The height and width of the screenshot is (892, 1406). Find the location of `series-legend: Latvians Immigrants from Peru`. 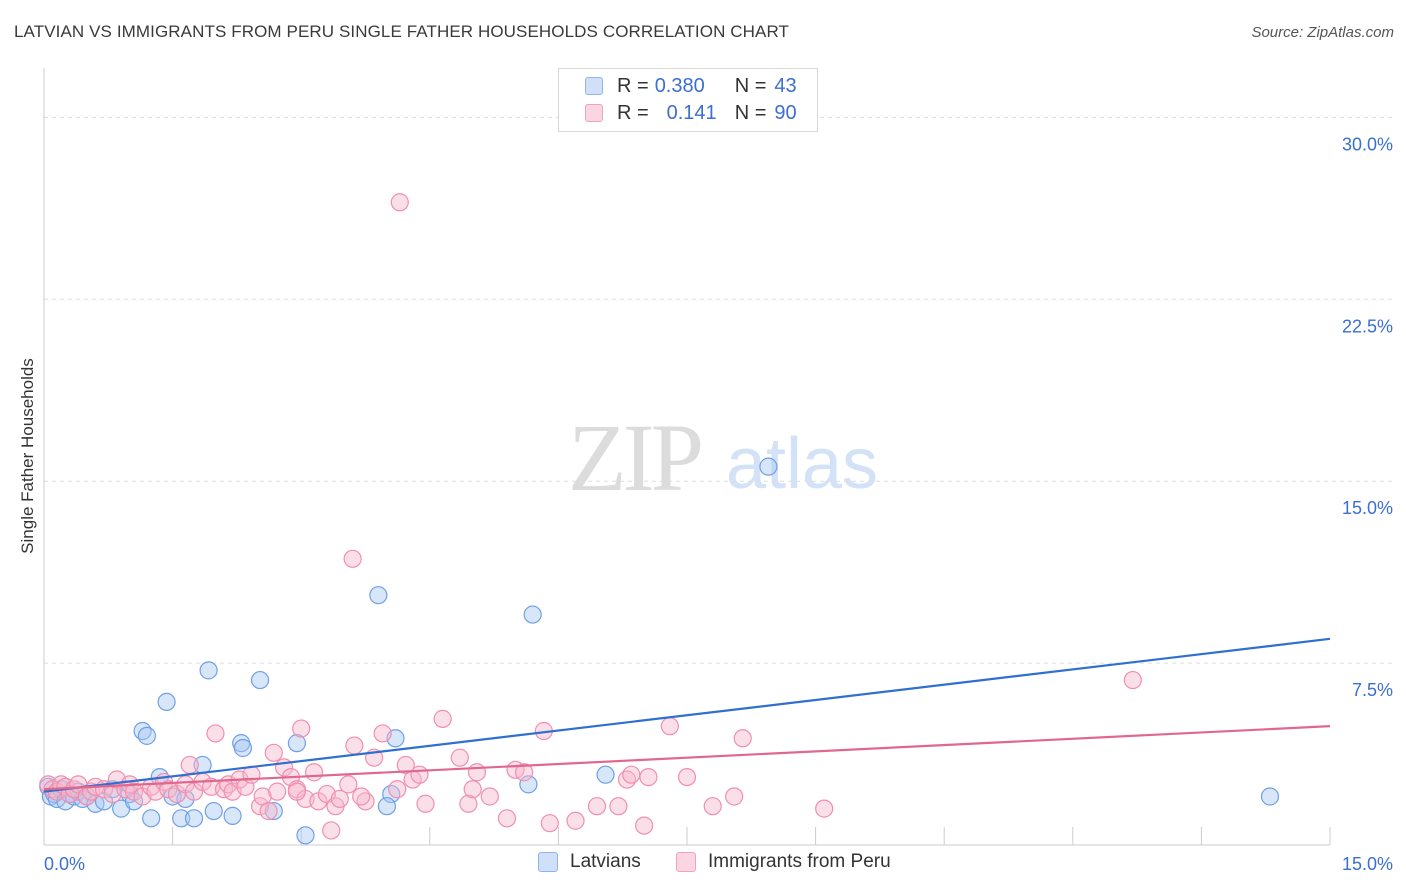

series-legend: Latvians Immigrants from Peru is located at coordinates (703, 864).